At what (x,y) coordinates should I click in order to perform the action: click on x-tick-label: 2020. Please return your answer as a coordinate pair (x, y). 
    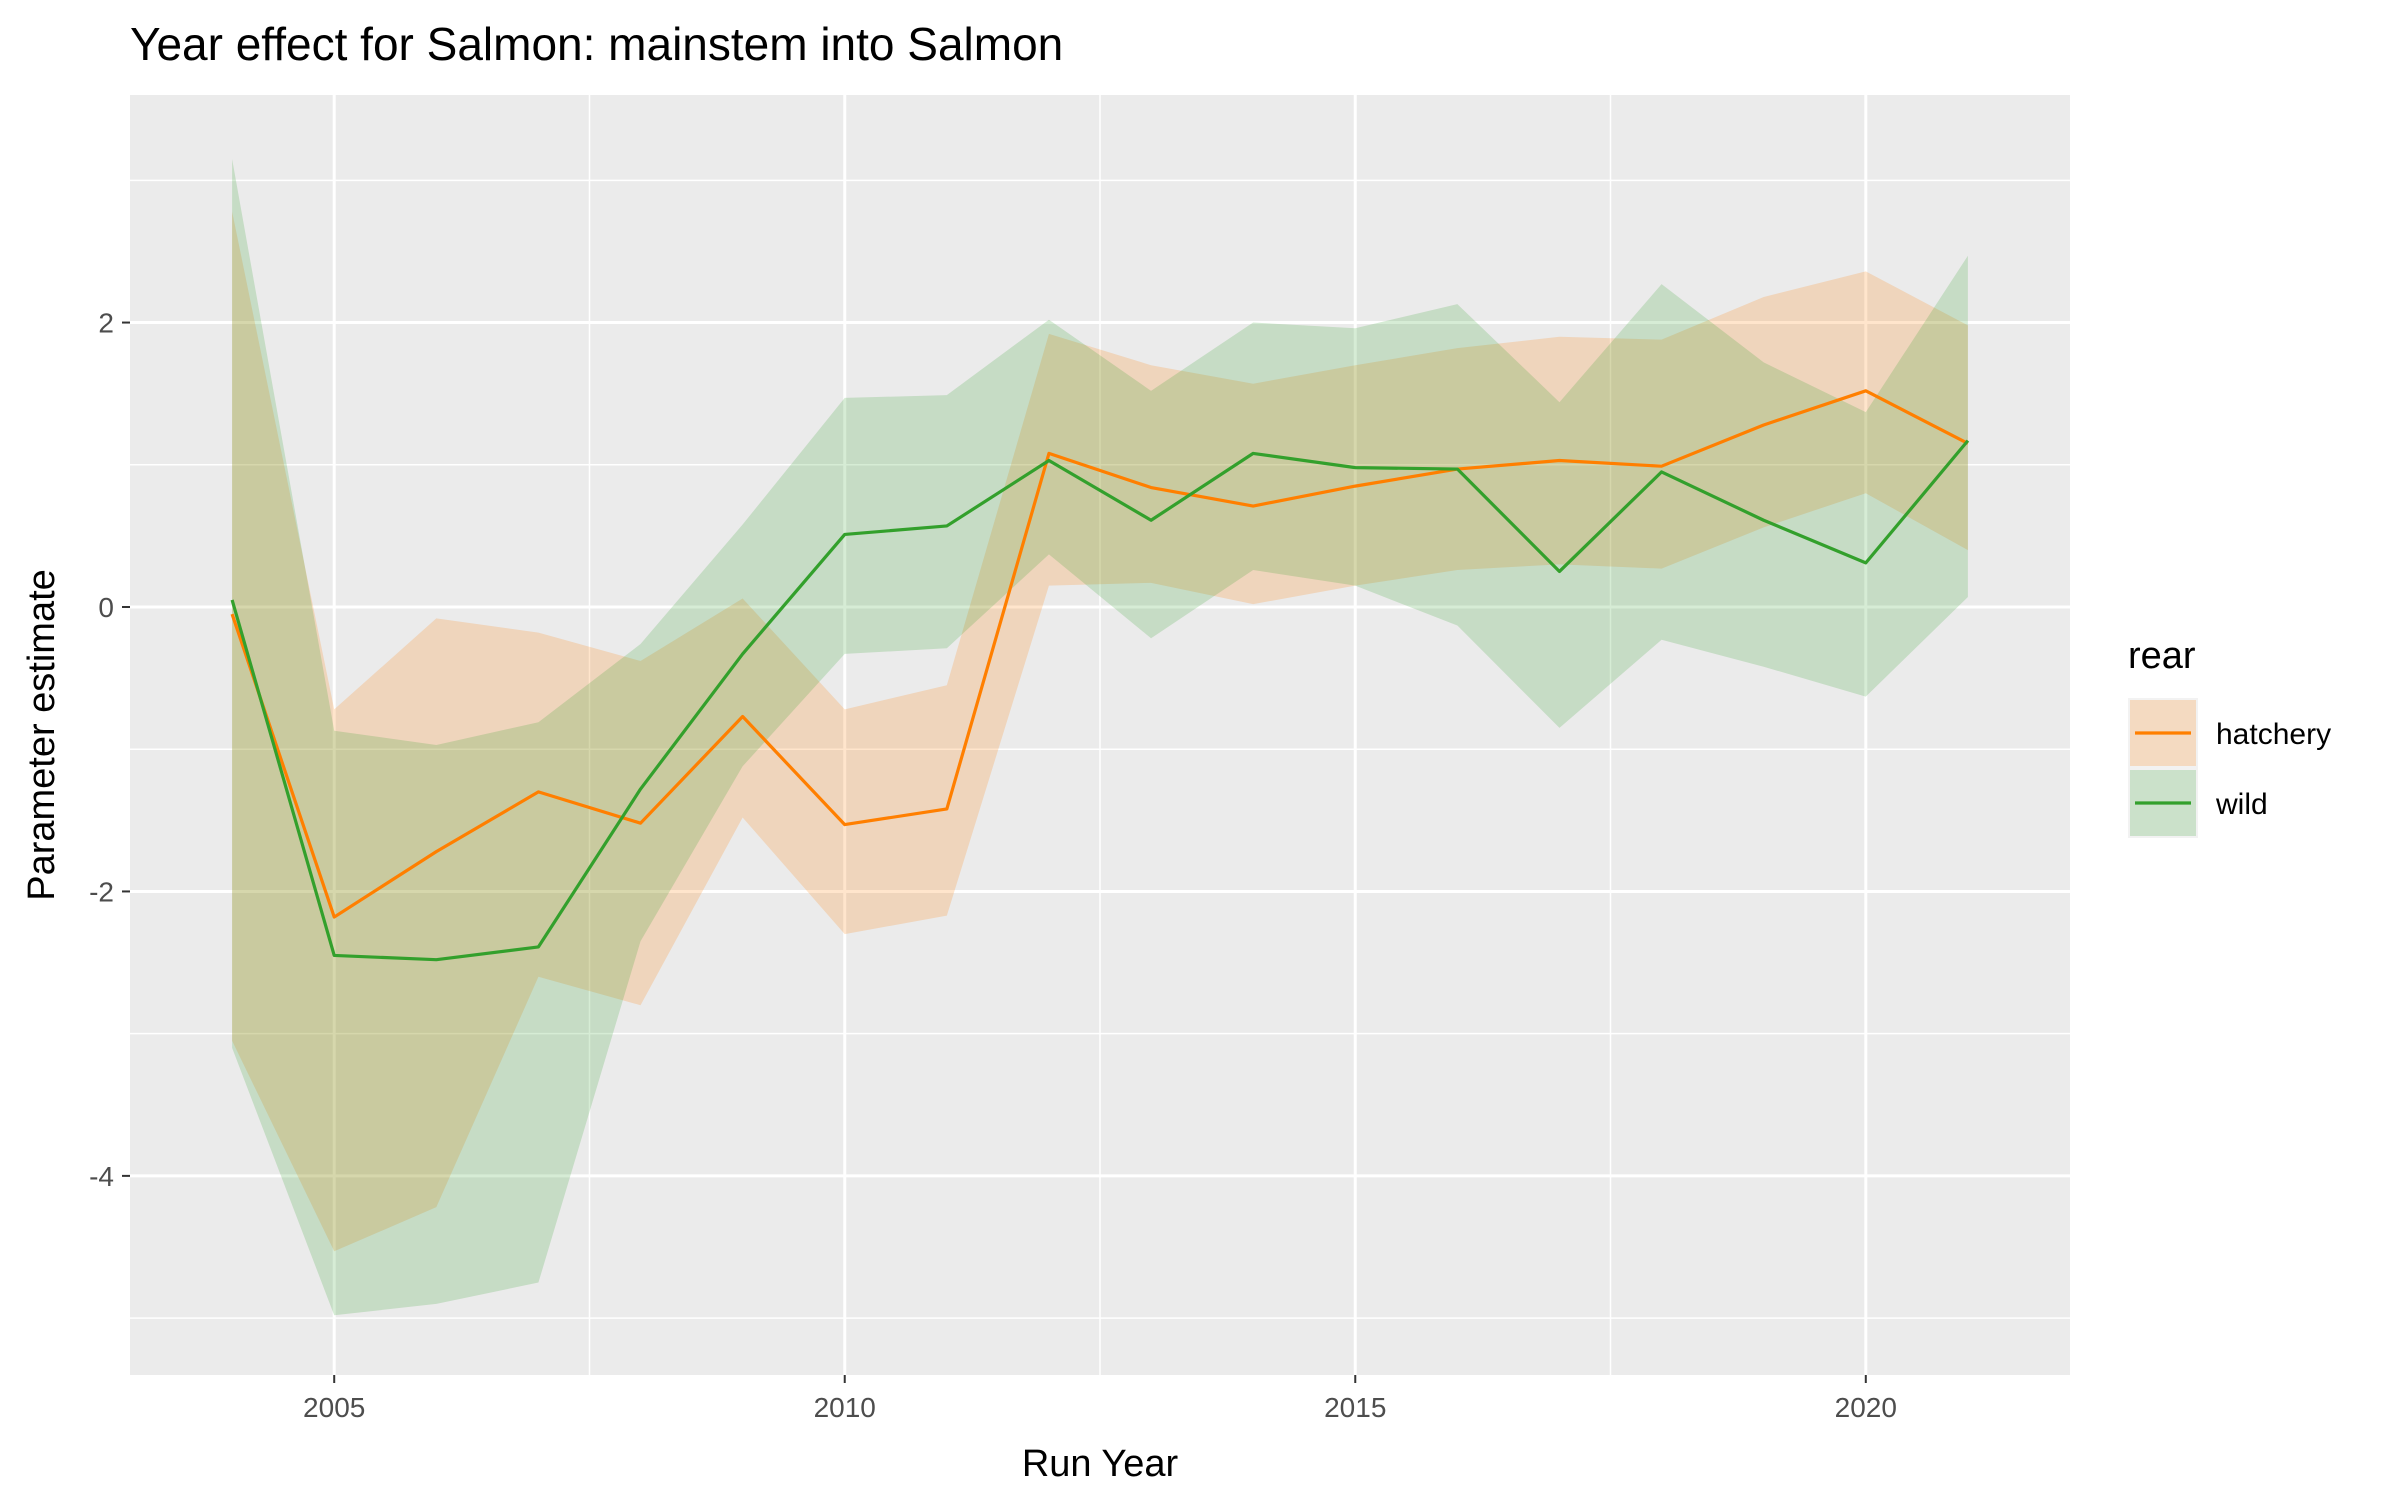
    Looking at the image, I should click on (1866, 1407).